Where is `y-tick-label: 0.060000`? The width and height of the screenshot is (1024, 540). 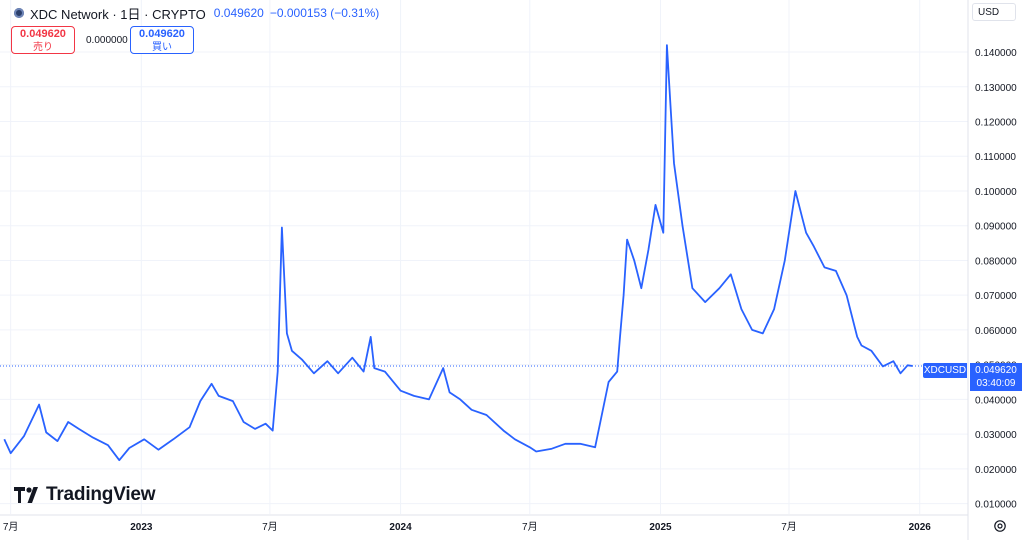
y-tick-label: 0.060000 is located at coordinates (996, 331).